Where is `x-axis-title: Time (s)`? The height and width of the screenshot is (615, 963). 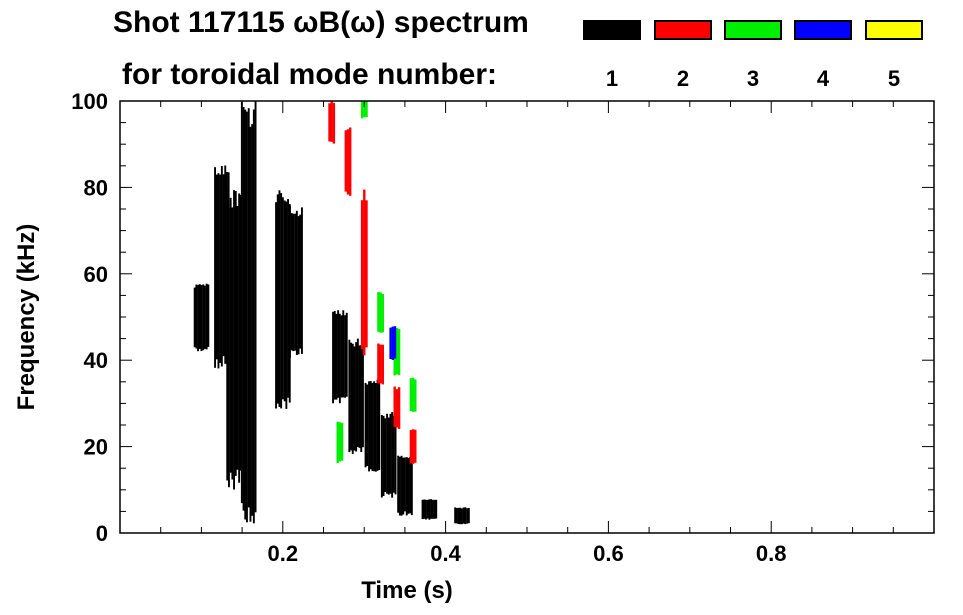
x-axis-title: Time (s) is located at coordinates (407, 590).